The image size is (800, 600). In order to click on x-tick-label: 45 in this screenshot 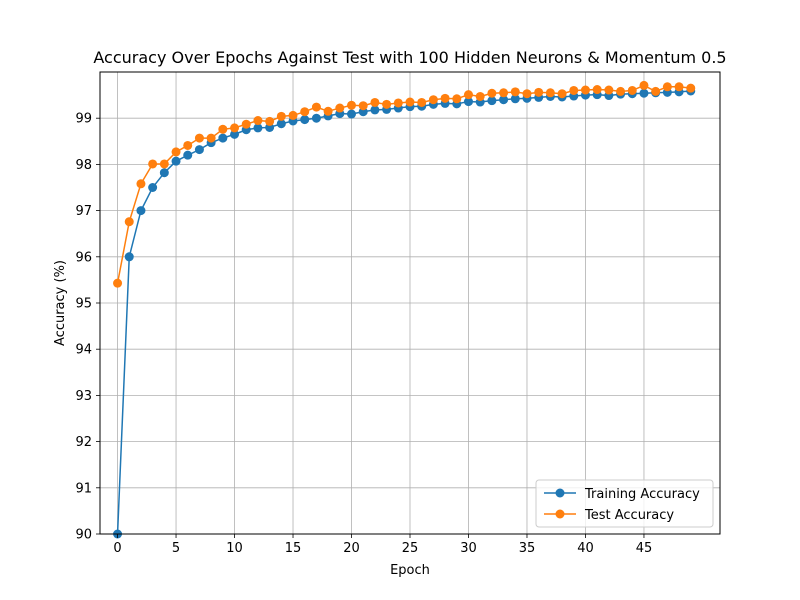, I will do `click(644, 548)`.